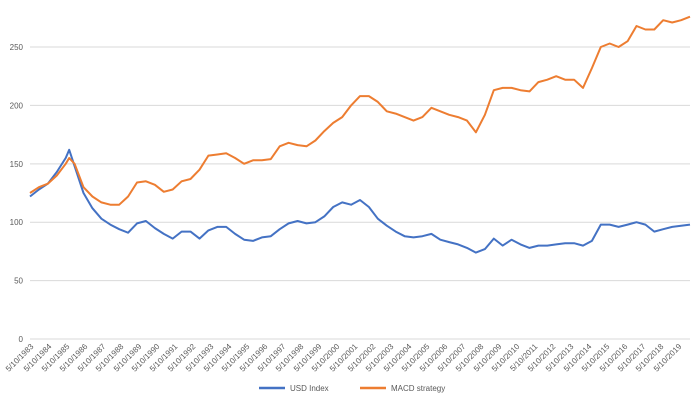  I want to click on legend: USD Index MACD strategy, so click(352, 388).